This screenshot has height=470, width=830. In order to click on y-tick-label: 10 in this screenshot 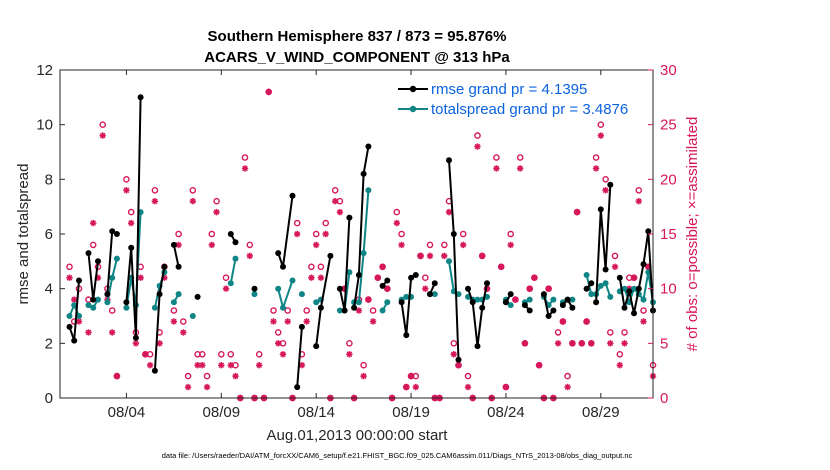, I will do `click(44, 125)`.